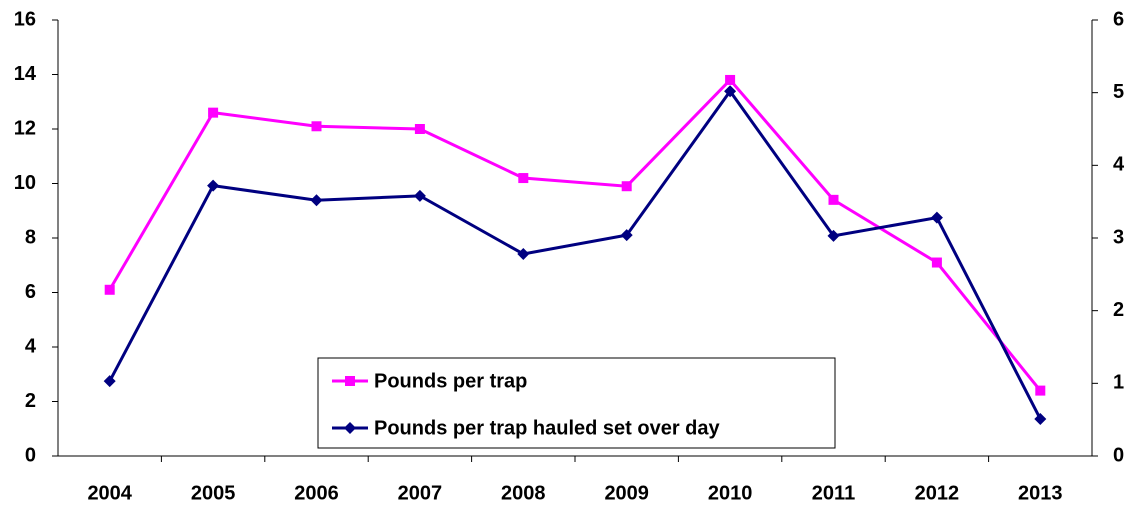  I want to click on y2-tick-label: 0, so click(1118, 455).